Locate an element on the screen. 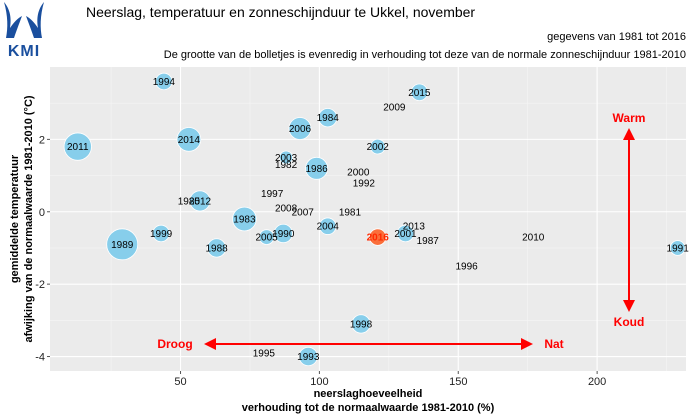 The height and width of the screenshot is (420, 700). year-label-1998: 1998 is located at coordinates (361, 324).